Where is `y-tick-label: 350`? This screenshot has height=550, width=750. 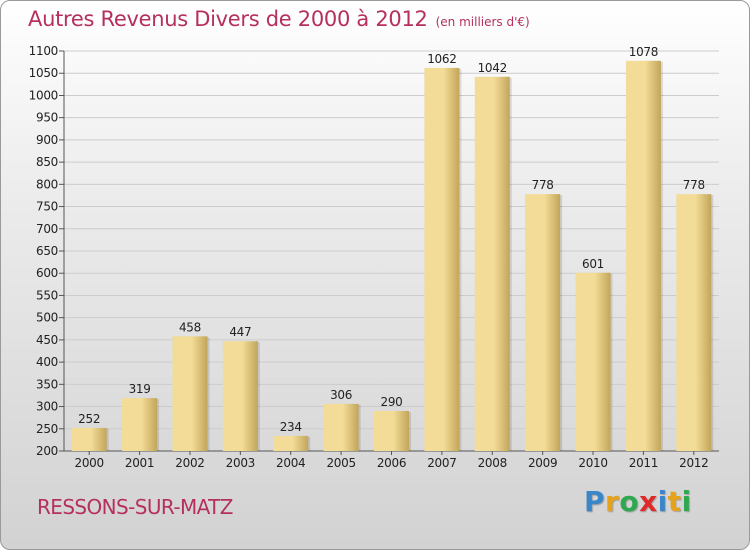 y-tick-label: 350 is located at coordinates (47, 384).